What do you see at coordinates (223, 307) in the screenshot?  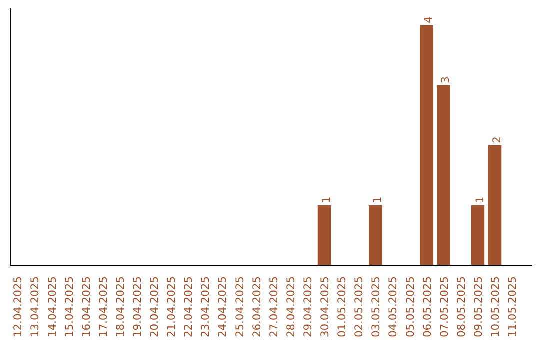 I see `x-tick-label: 24.04.2025` at bounding box center [223, 307].